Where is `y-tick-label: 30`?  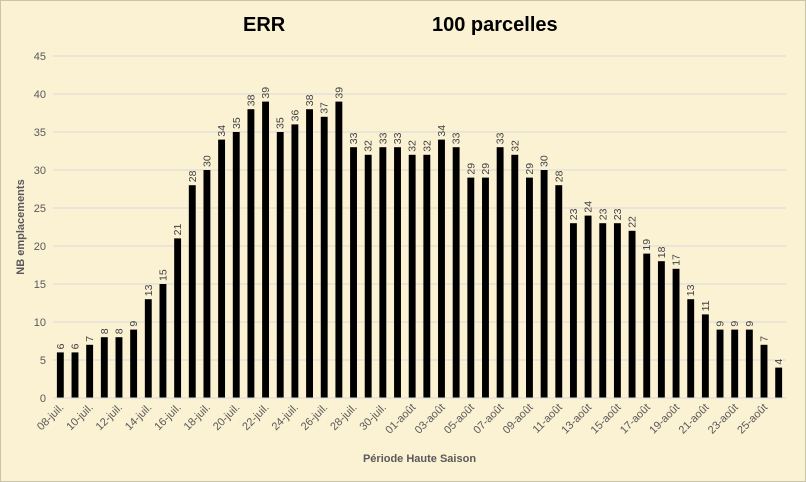 y-tick-label: 30 is located at coordinates (40, 171).